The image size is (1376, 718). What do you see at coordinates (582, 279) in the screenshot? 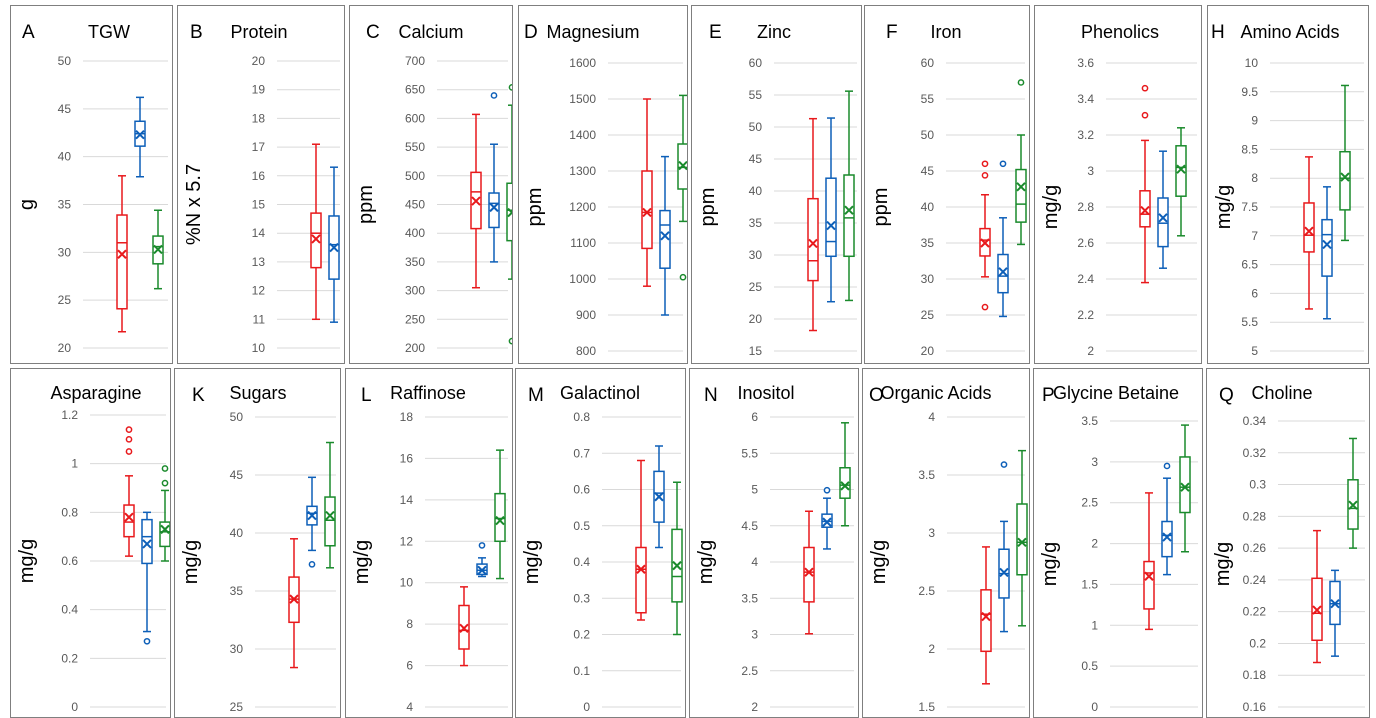
I see `y-tick-label: 1000` at bounding box center [582, 279].